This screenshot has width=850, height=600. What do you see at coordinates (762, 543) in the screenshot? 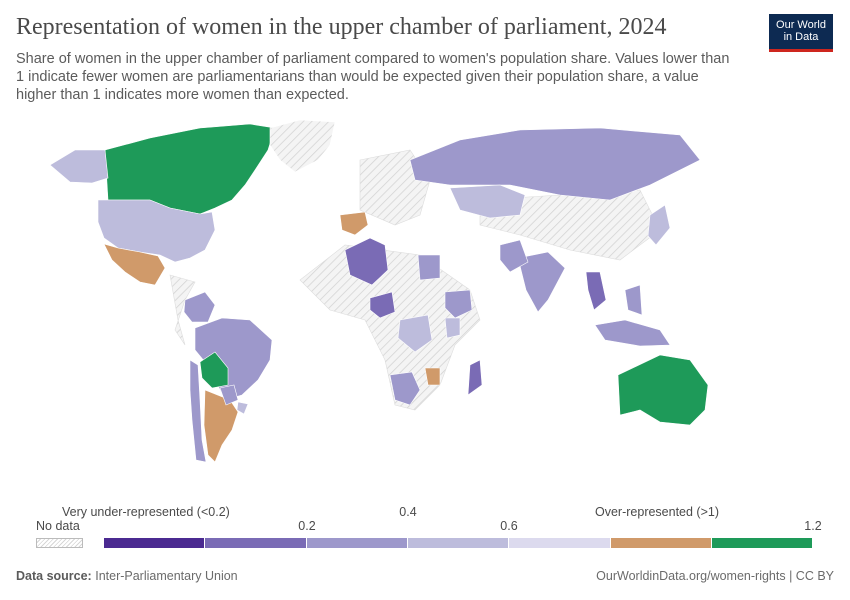
I see `legend-swatch-bin7` at bounding box center [762, 543].